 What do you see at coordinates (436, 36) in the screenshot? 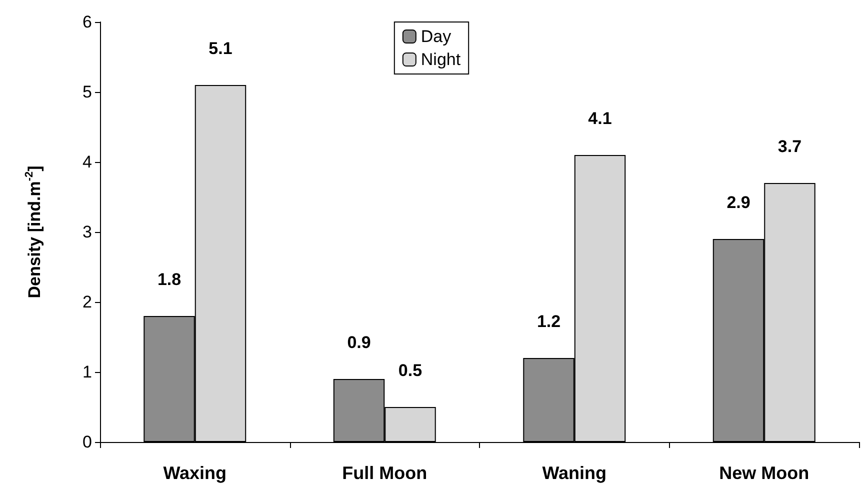
I see `legend-label: Day` at bounding box center [436, 36].